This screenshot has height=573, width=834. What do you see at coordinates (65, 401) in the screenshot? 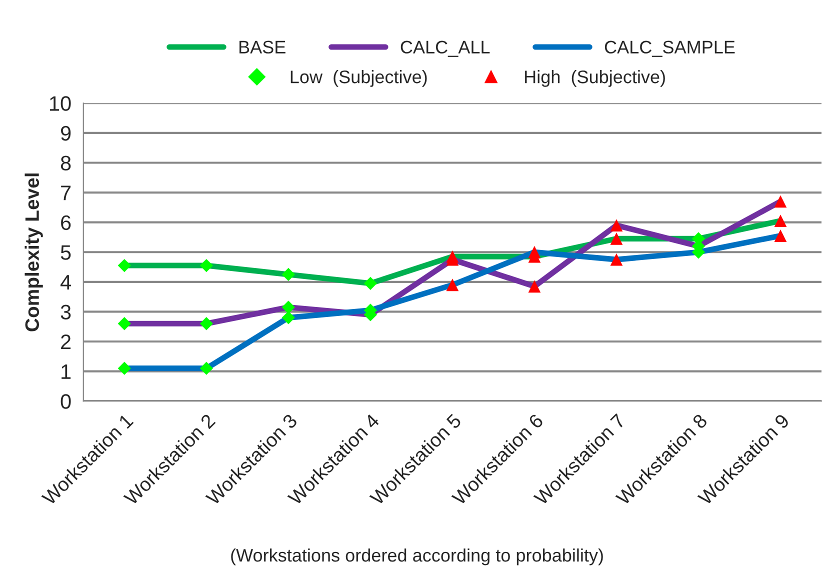
I see `y-tick-label: 0` at bounding box center [65, 401].